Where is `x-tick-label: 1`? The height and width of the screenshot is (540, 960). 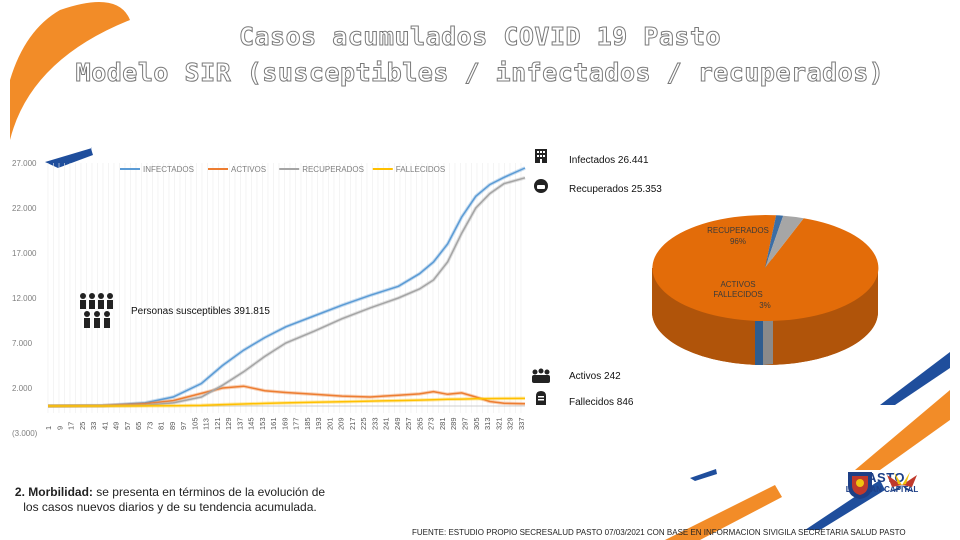 x-tick-label: 1 is located at coordinates (48, 428).